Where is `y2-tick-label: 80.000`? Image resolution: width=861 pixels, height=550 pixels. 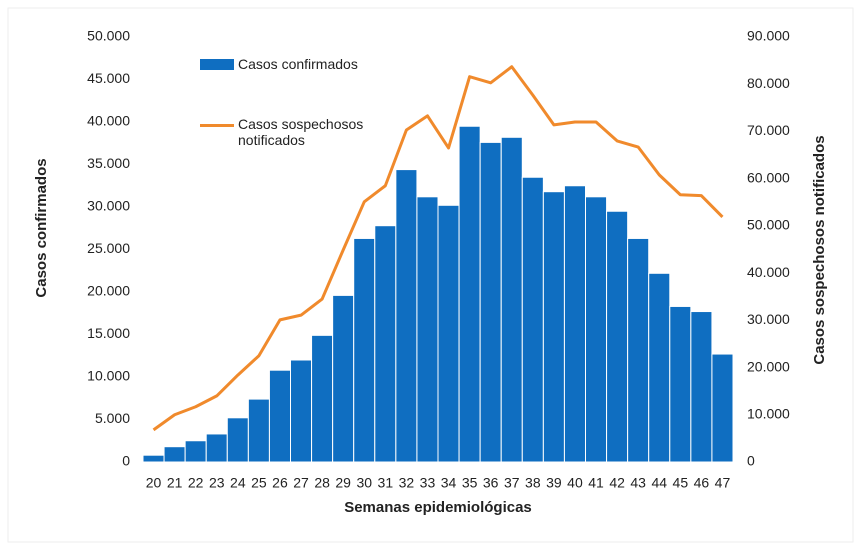 y2-tick-label: 80.000 is located at coordinates (768, 83).